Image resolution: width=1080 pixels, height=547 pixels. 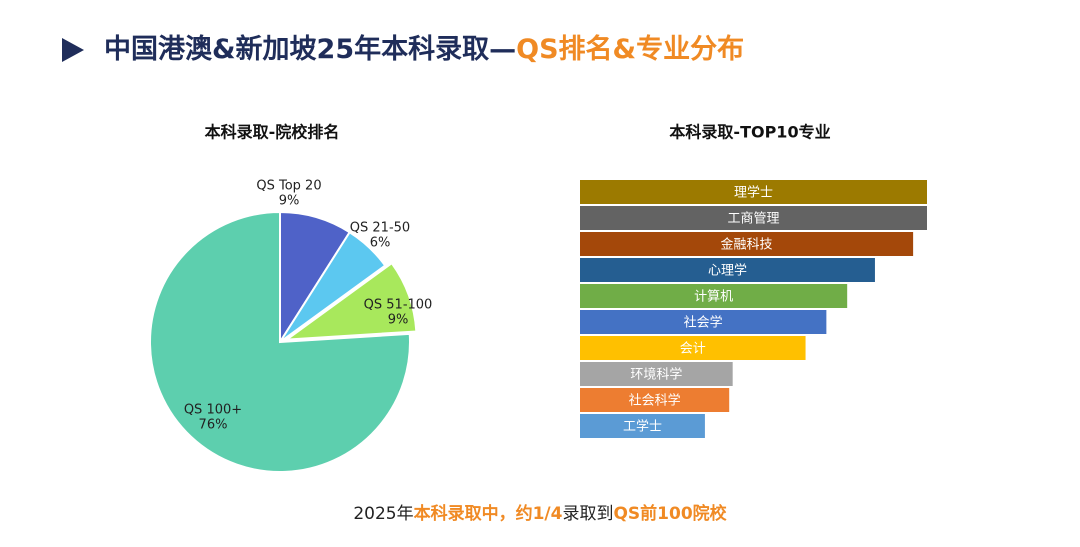 I want to click on slice-value-label: 76%, so click(x=213, y=425).